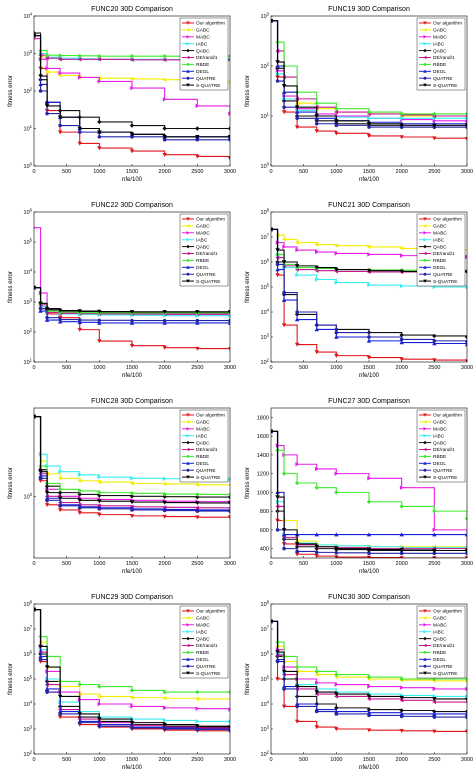 Image resolution: width=474 pixels, height=783 pixels. I want to click on y-tick-label: 800, so click(264, 512).